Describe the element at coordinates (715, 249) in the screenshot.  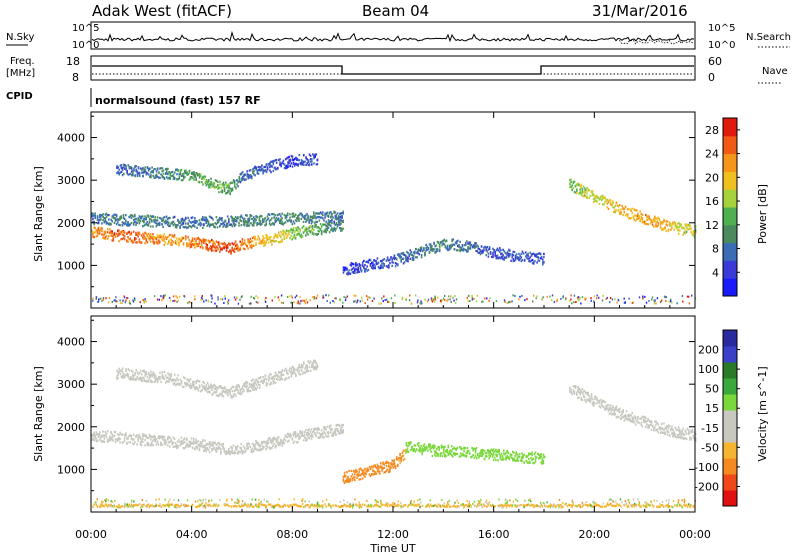
I see `colorbar-tick-label: 8` at that location.